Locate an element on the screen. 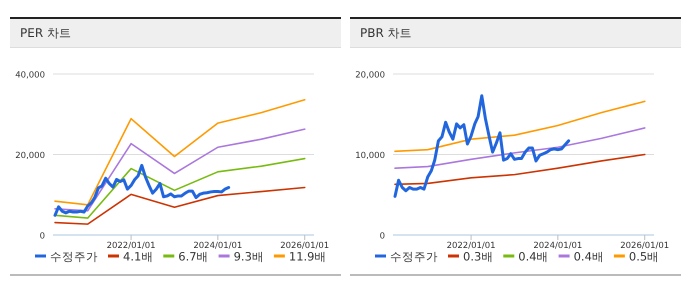 Image resolution: width=693 pixels, height=299 pixels. legend-label: 9.3배 is located at coordinates (249, 257).